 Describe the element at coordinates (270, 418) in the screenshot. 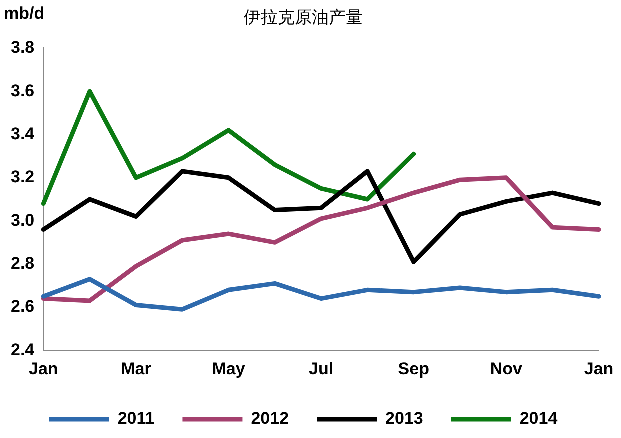

I see `legend-label: 2012` at that location.